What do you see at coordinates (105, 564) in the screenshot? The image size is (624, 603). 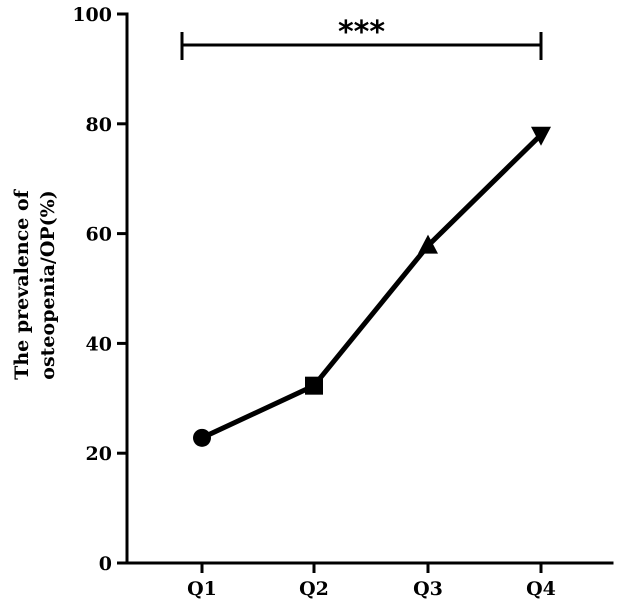 I see `y-tick-label: 0` at bounding box center [105, 564].